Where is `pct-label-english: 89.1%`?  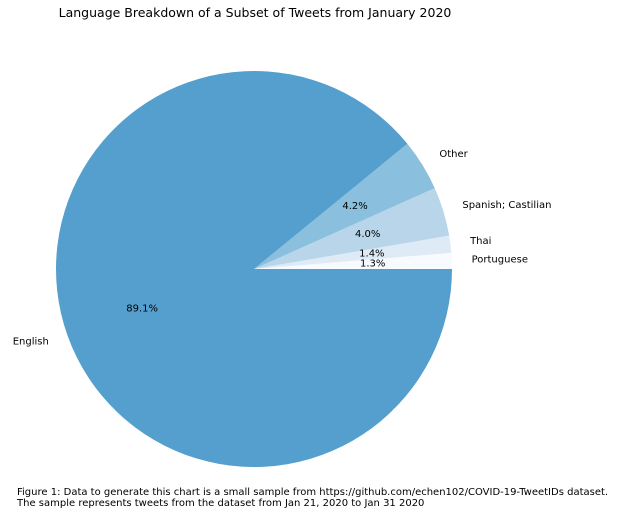 pct-label-english: 89.1% is located at coordinates (142, 308).